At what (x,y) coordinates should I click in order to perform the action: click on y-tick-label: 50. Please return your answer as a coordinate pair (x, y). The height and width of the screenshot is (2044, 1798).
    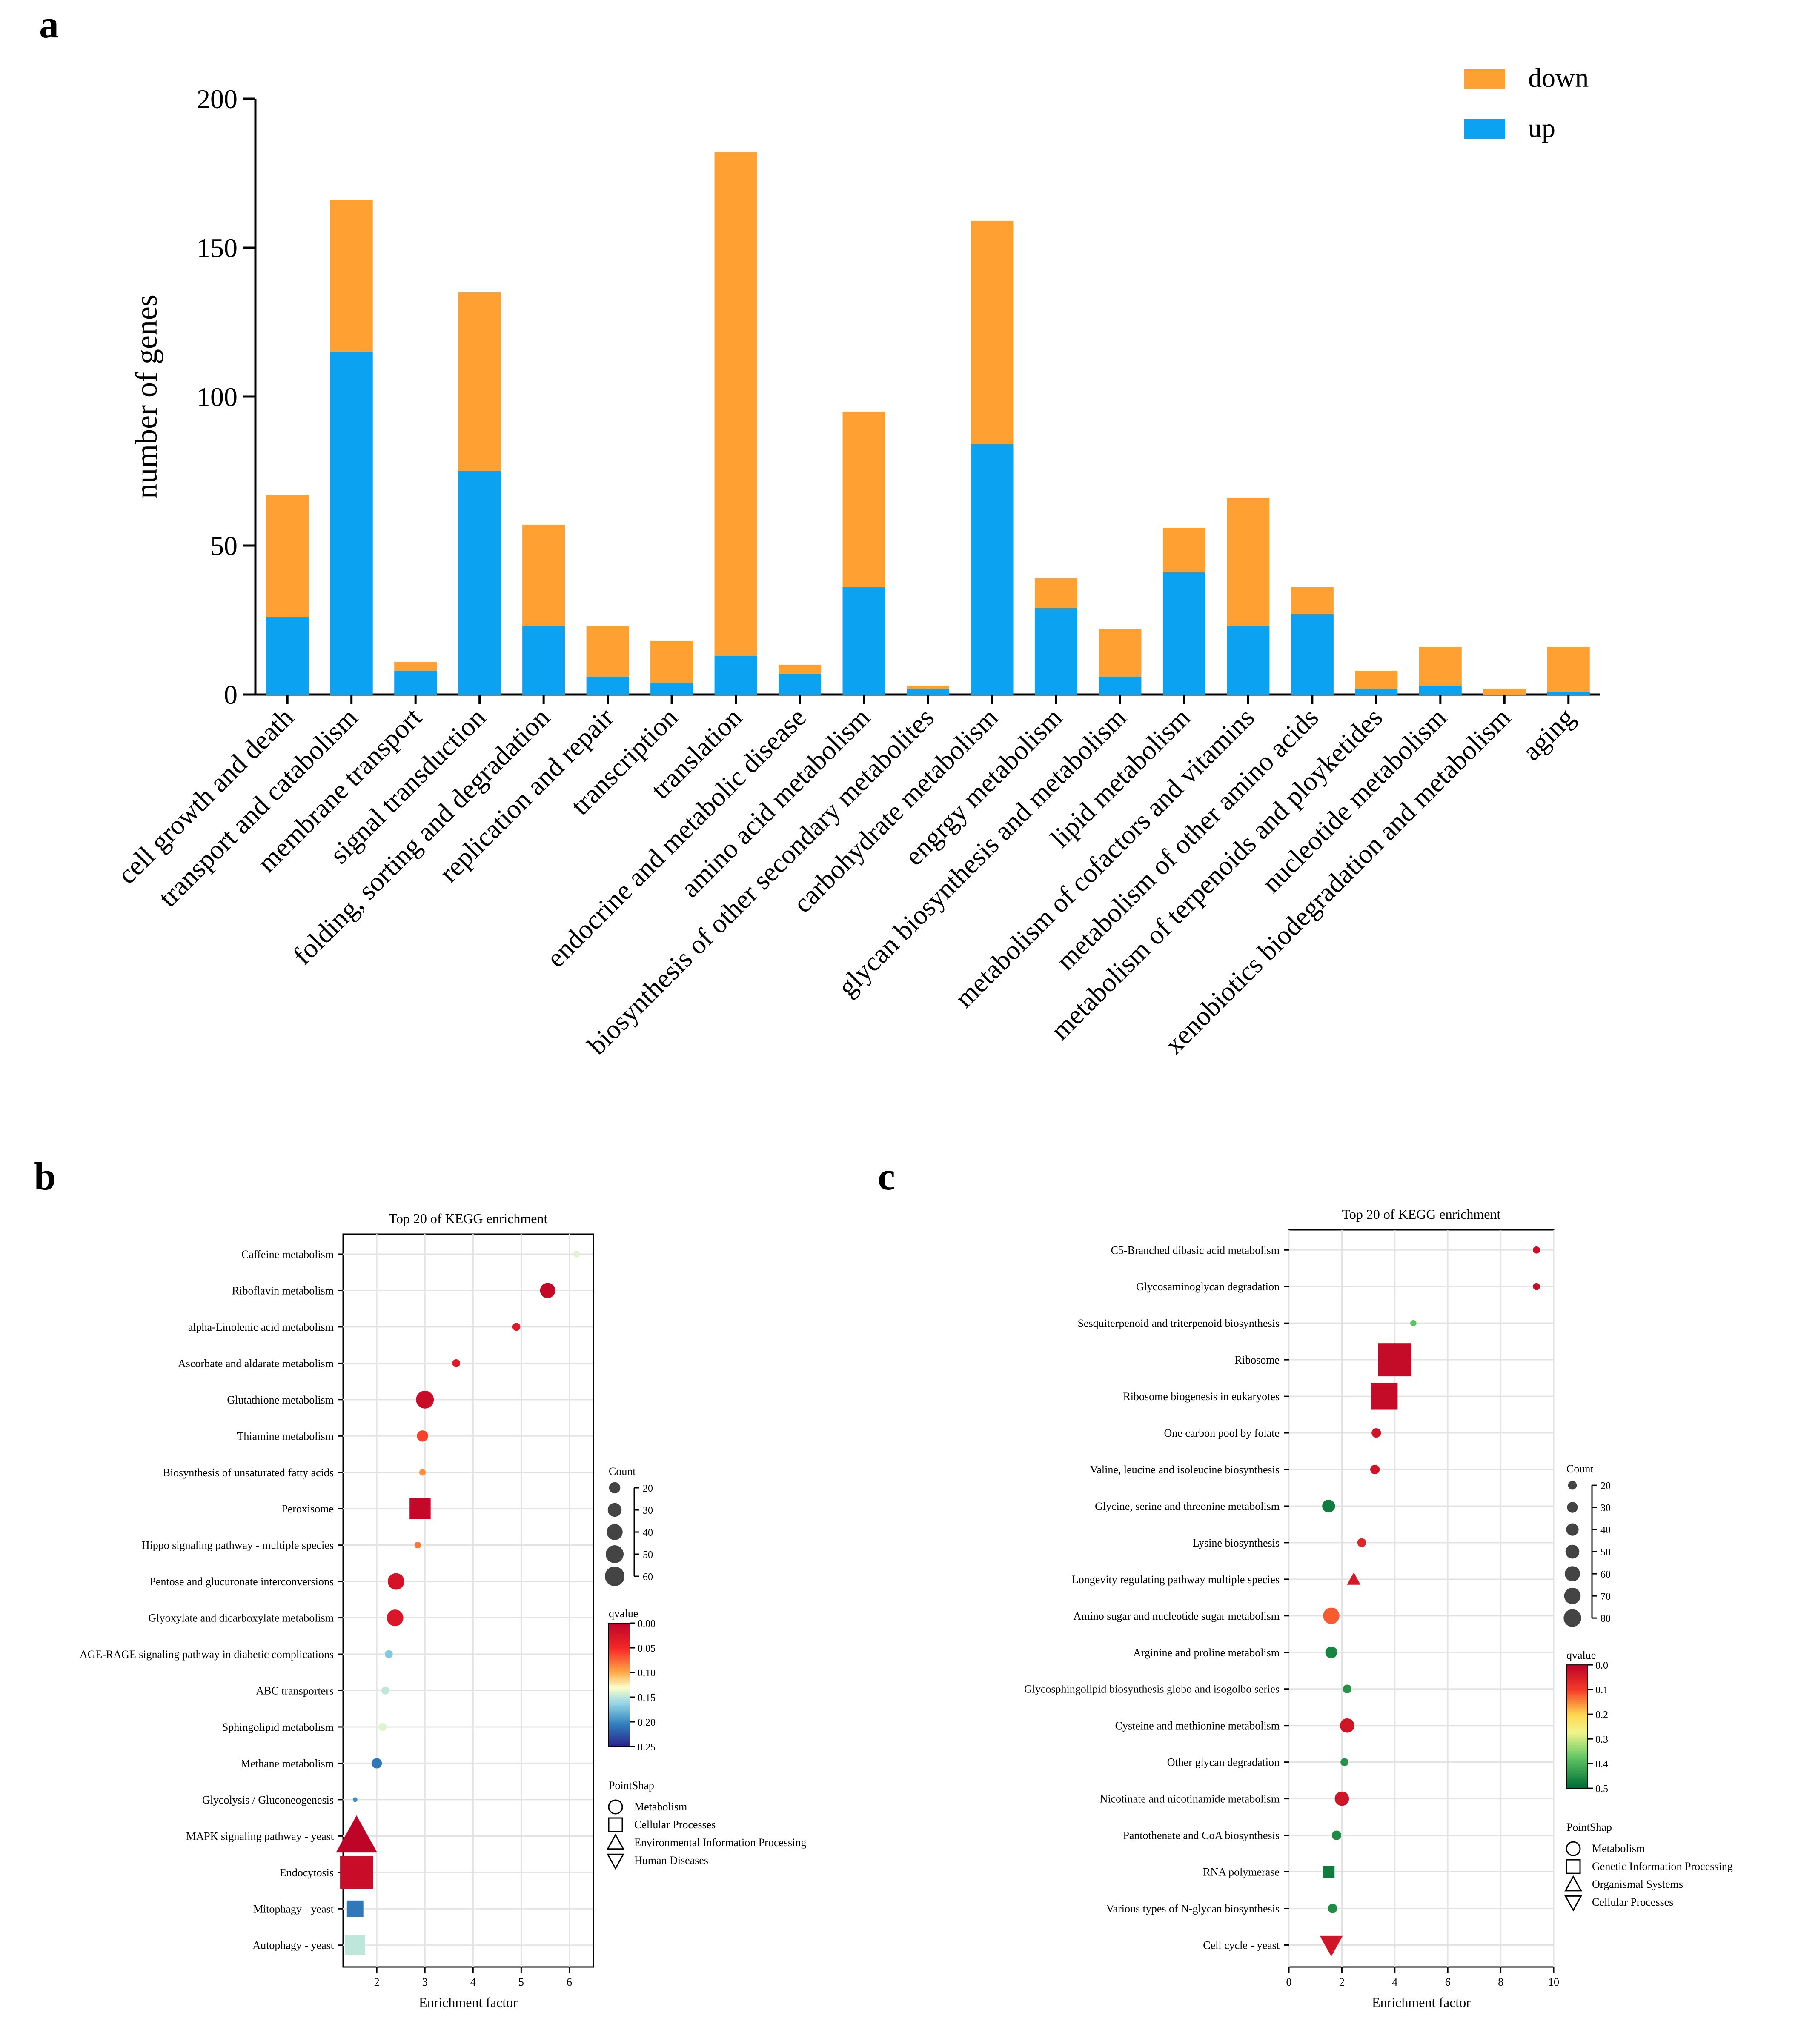
    Looking at the image, I should click on (224, 546).